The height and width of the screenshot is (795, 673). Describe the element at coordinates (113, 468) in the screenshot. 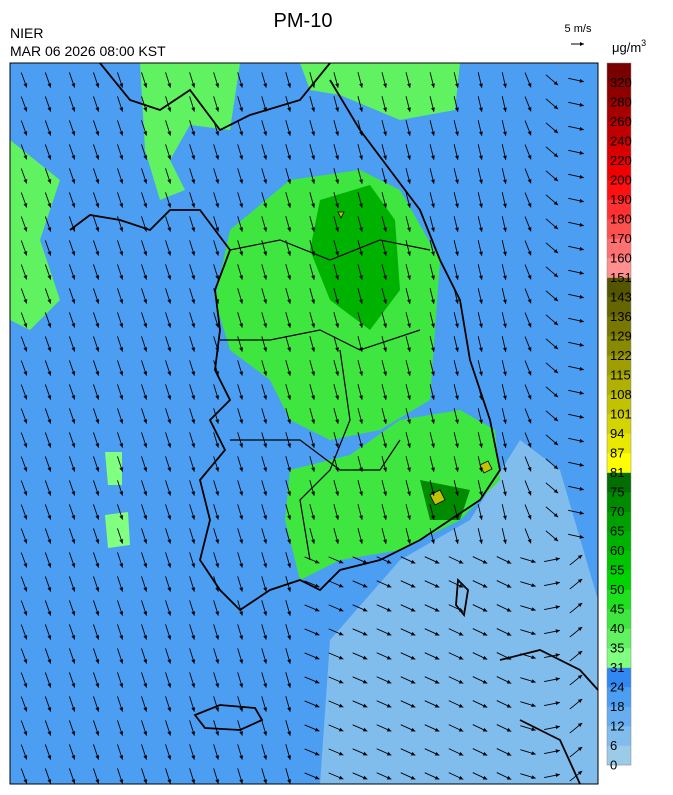

I see `green-field` at that location.